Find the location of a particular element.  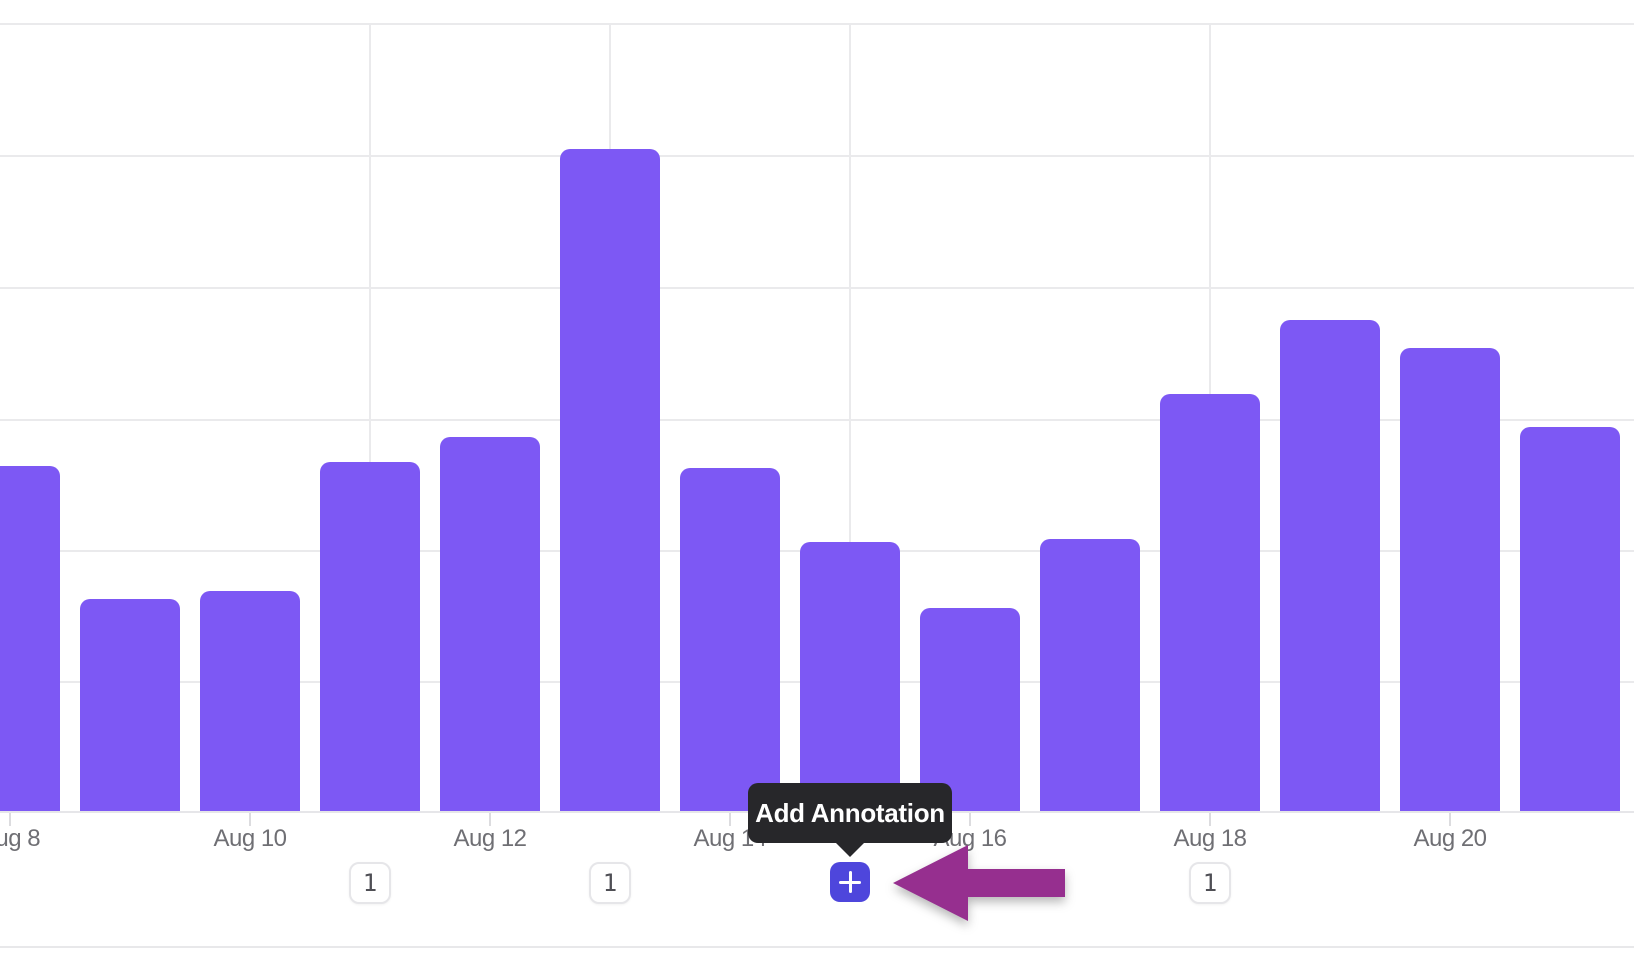

x-axis-label: Aug 8 is located at coordinates (20, 838).